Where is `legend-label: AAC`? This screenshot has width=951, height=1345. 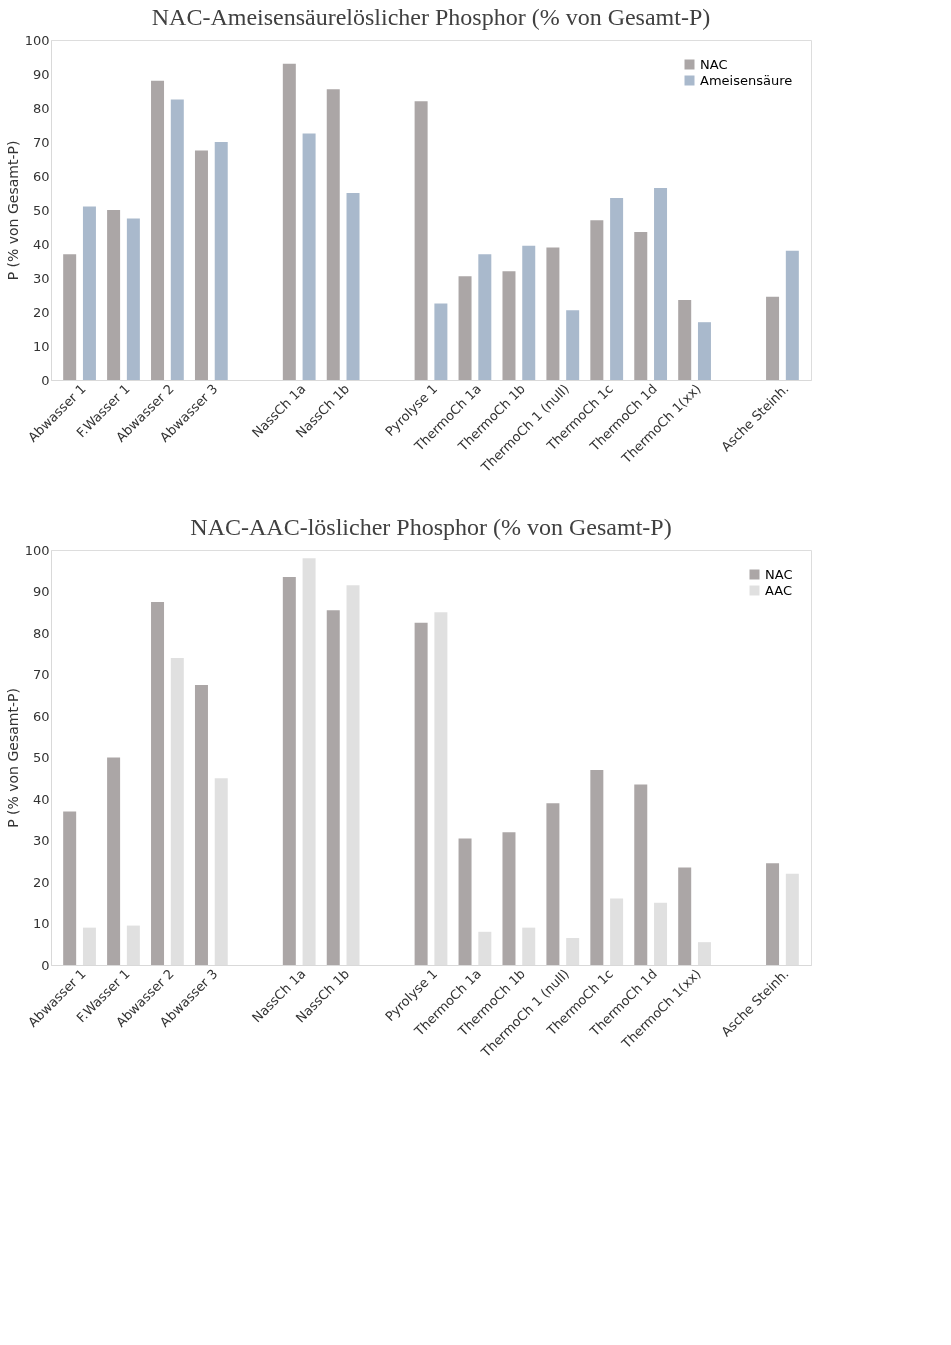 legend-label: AAC is located at coordinates (778, 590).